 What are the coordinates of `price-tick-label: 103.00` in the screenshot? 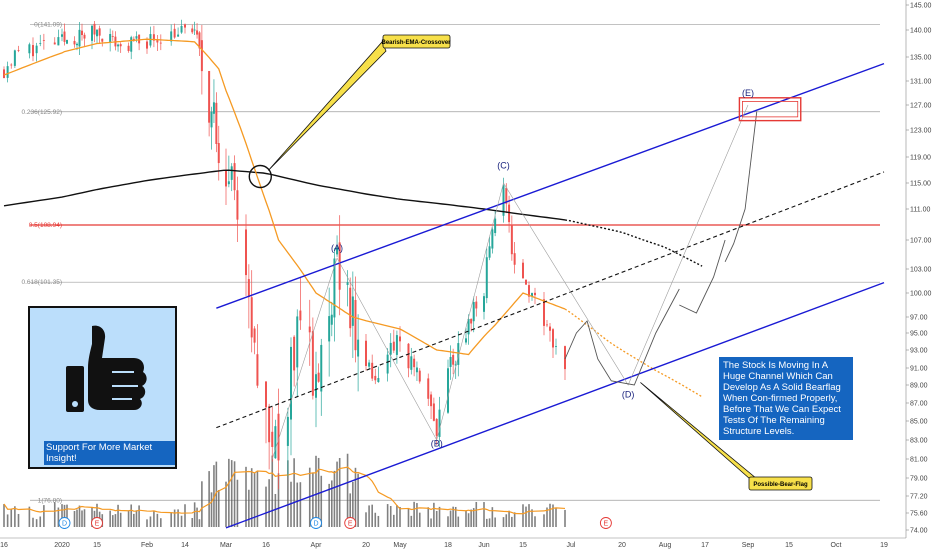 It's located at (921, 270).